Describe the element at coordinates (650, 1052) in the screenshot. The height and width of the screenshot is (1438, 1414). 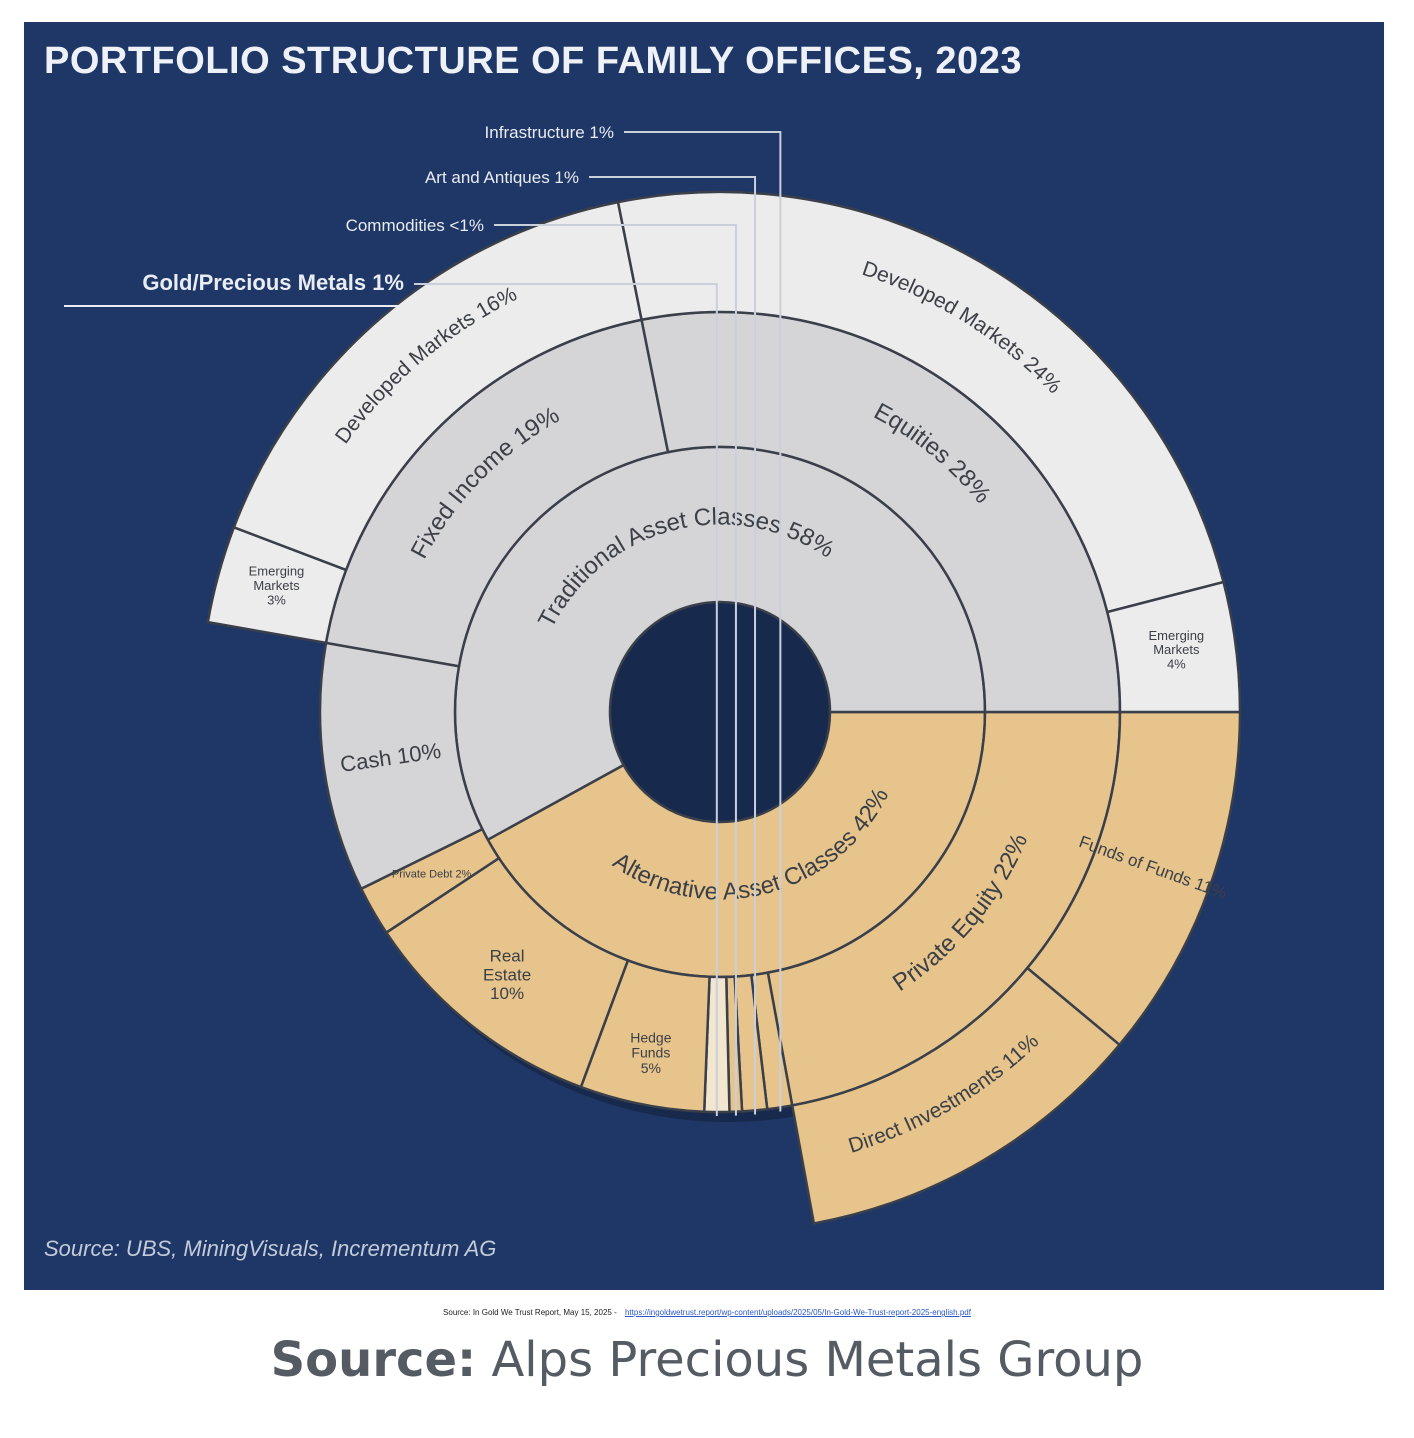
I see `label-hedge-funds: Hedge Funds 5%` at that location.